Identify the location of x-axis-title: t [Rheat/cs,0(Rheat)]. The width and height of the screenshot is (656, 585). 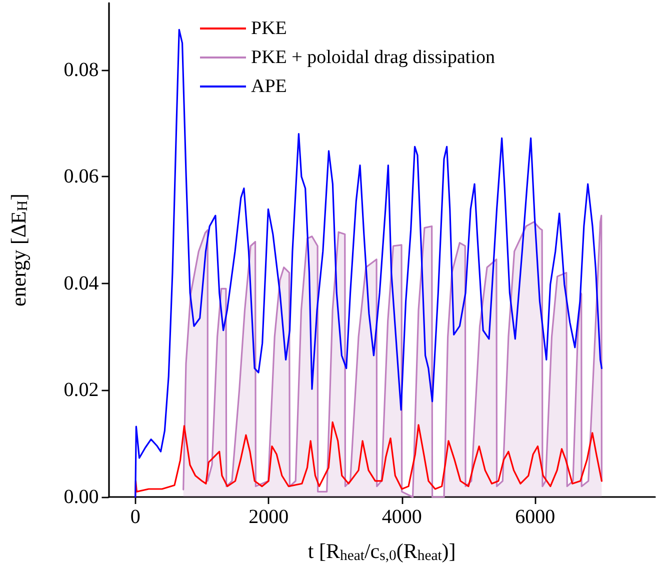
(382, 551).